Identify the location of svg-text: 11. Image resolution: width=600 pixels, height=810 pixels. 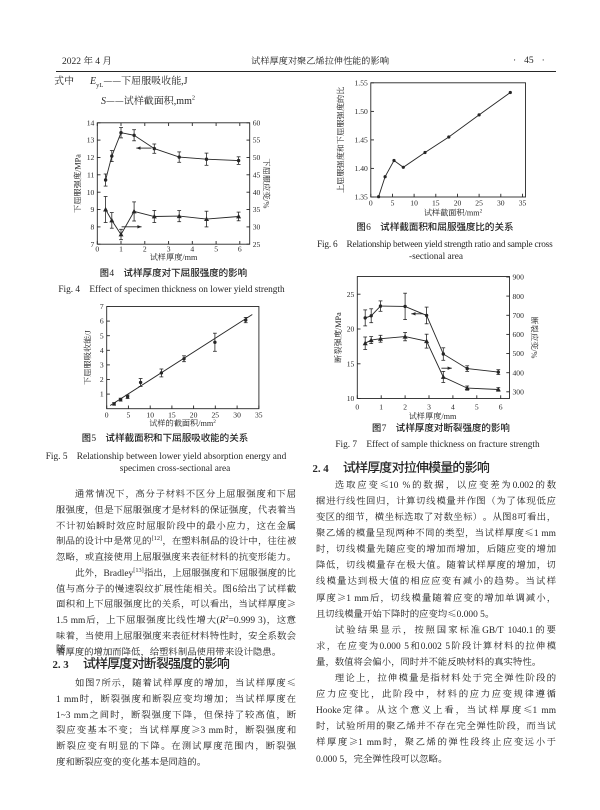
(91, 174).